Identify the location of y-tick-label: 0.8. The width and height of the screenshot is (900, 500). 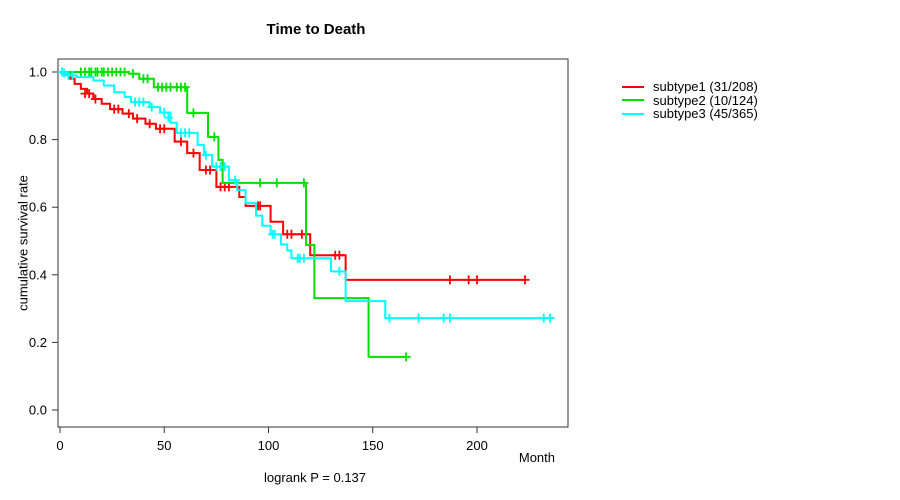
(38, 139).